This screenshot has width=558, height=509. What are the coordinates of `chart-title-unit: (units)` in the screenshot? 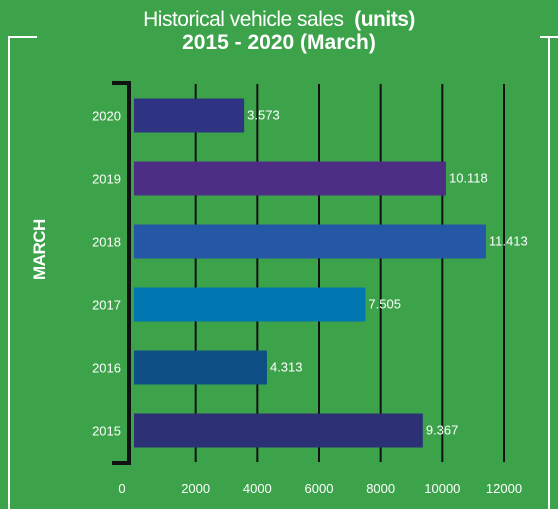 It's located at (384, 19).